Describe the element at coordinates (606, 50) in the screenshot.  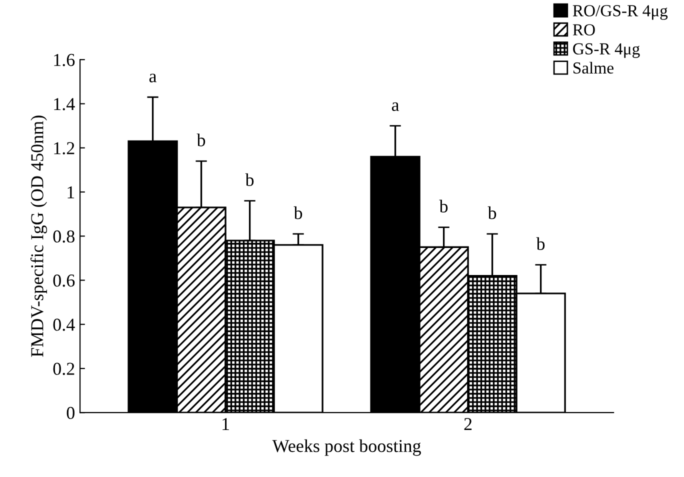
I see `legend-label: GS-R 4μg` at that location.